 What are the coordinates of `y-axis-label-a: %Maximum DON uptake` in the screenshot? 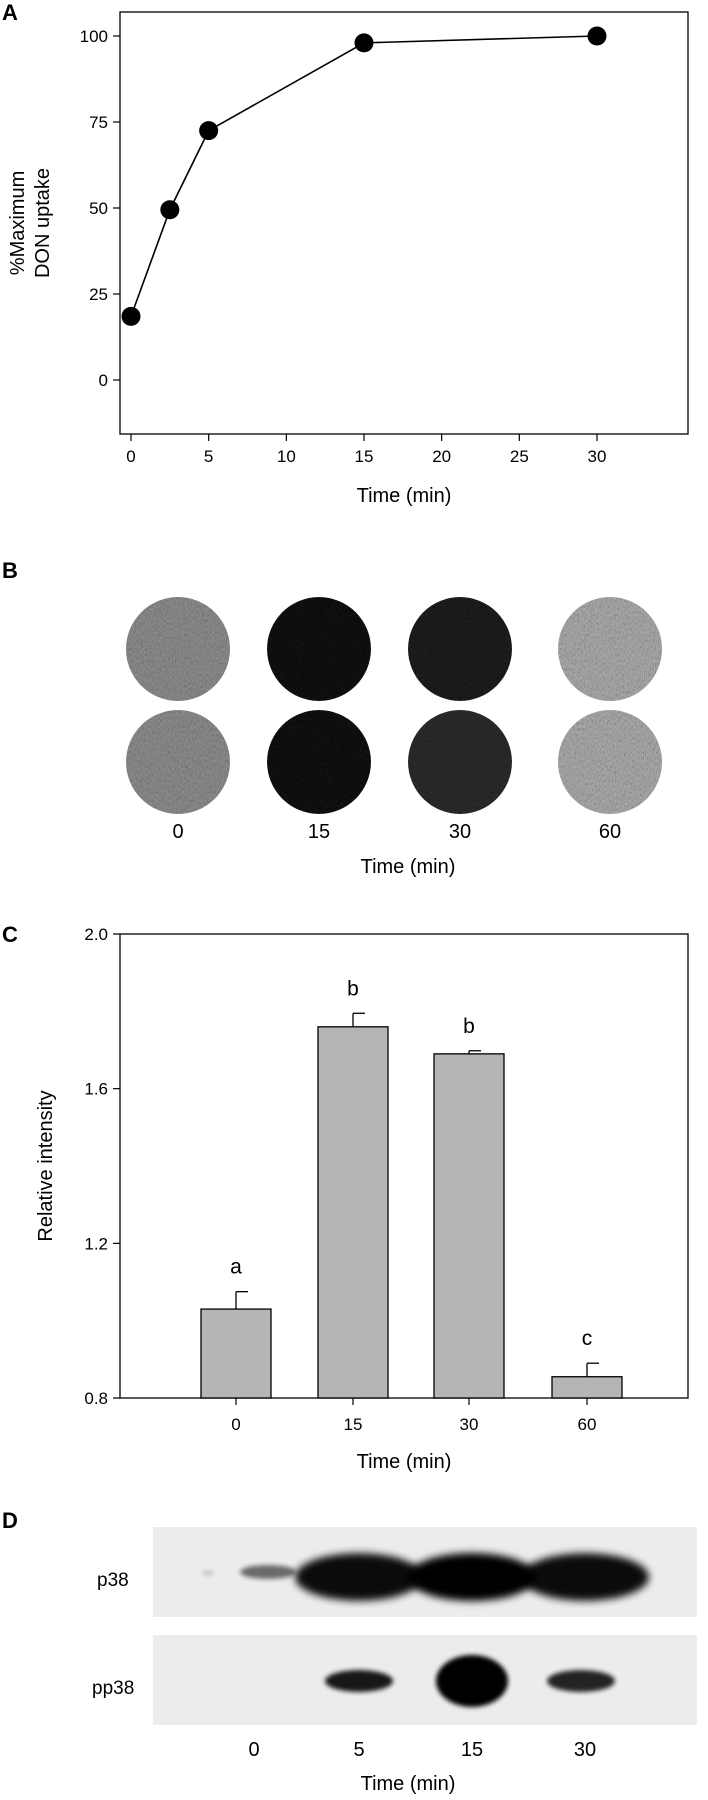 It's located at (30, 223).